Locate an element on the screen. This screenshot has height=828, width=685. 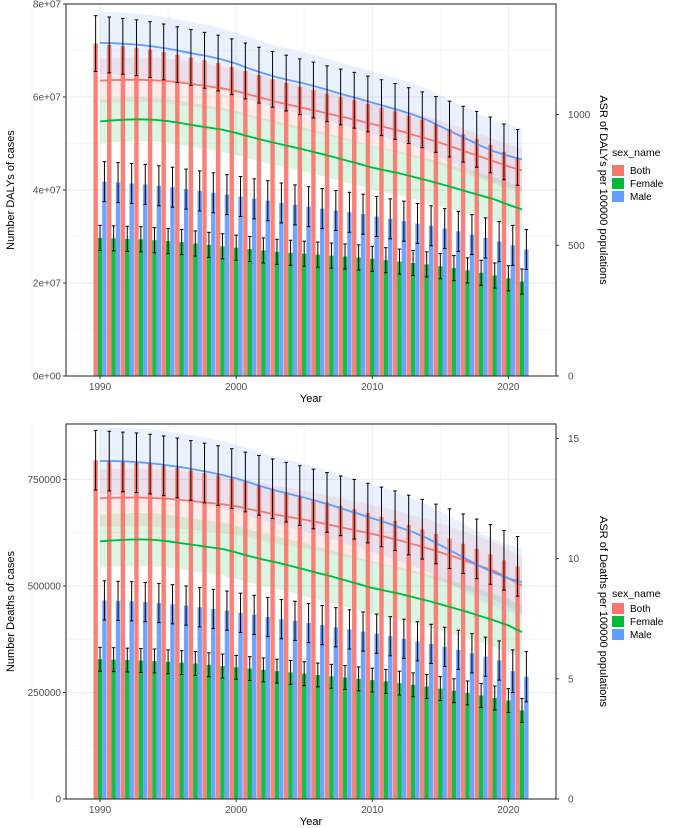
line-male is located at coordinates (311, 101).